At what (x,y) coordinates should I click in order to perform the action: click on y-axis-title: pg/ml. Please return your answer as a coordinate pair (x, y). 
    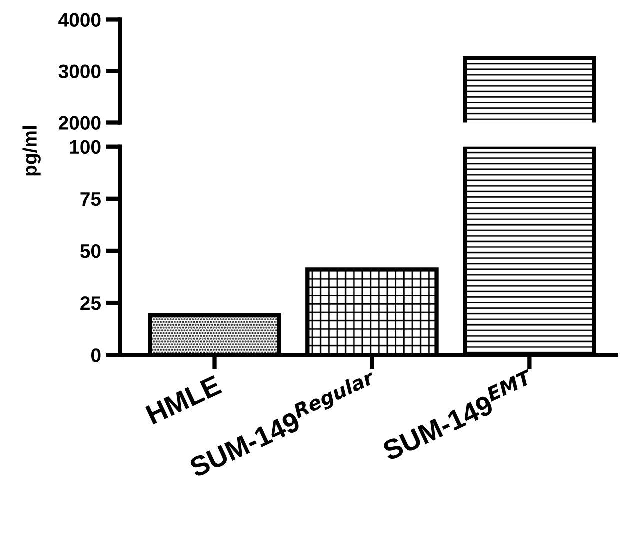
    Looking at the image, I should click on (31, 151).